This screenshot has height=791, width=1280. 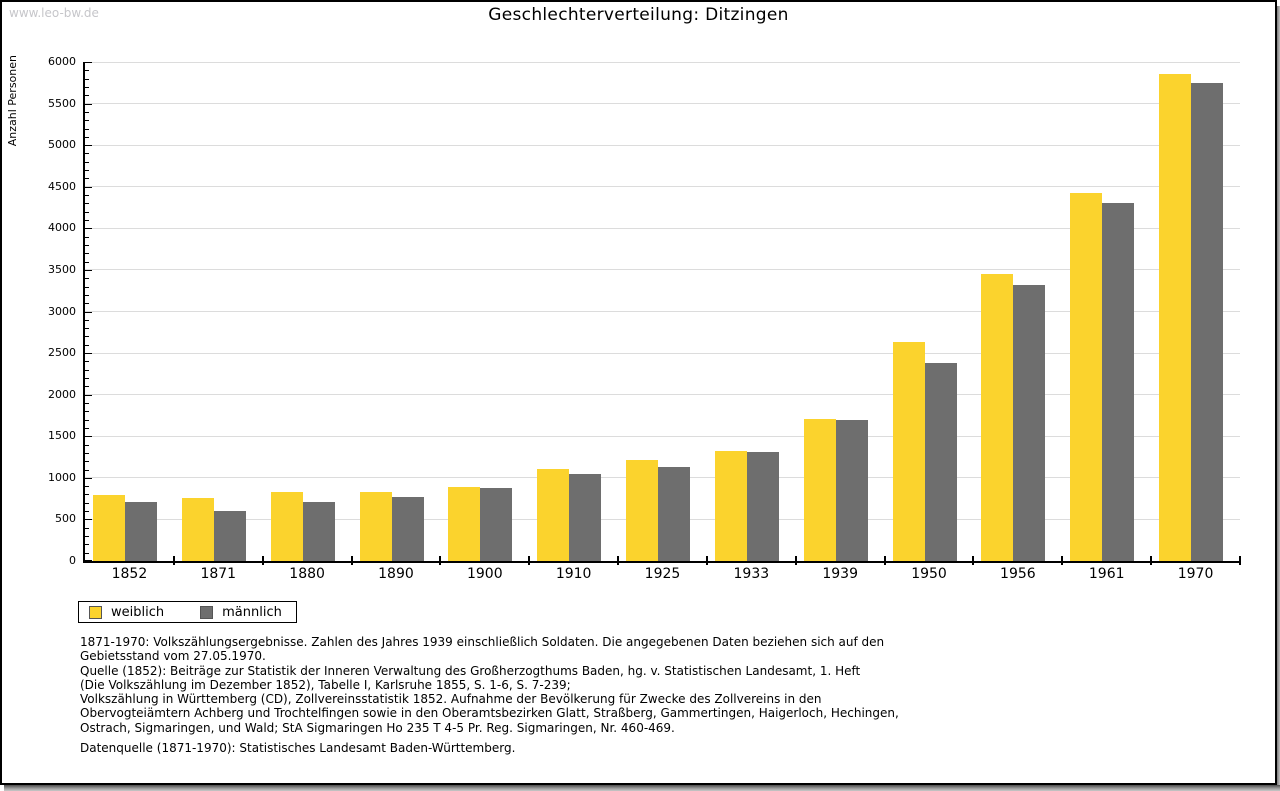 What do you see at coordinates (1207, 322) in the screenshot?
I see `bar-männlich-1970` at bounding box center [1207, 322].